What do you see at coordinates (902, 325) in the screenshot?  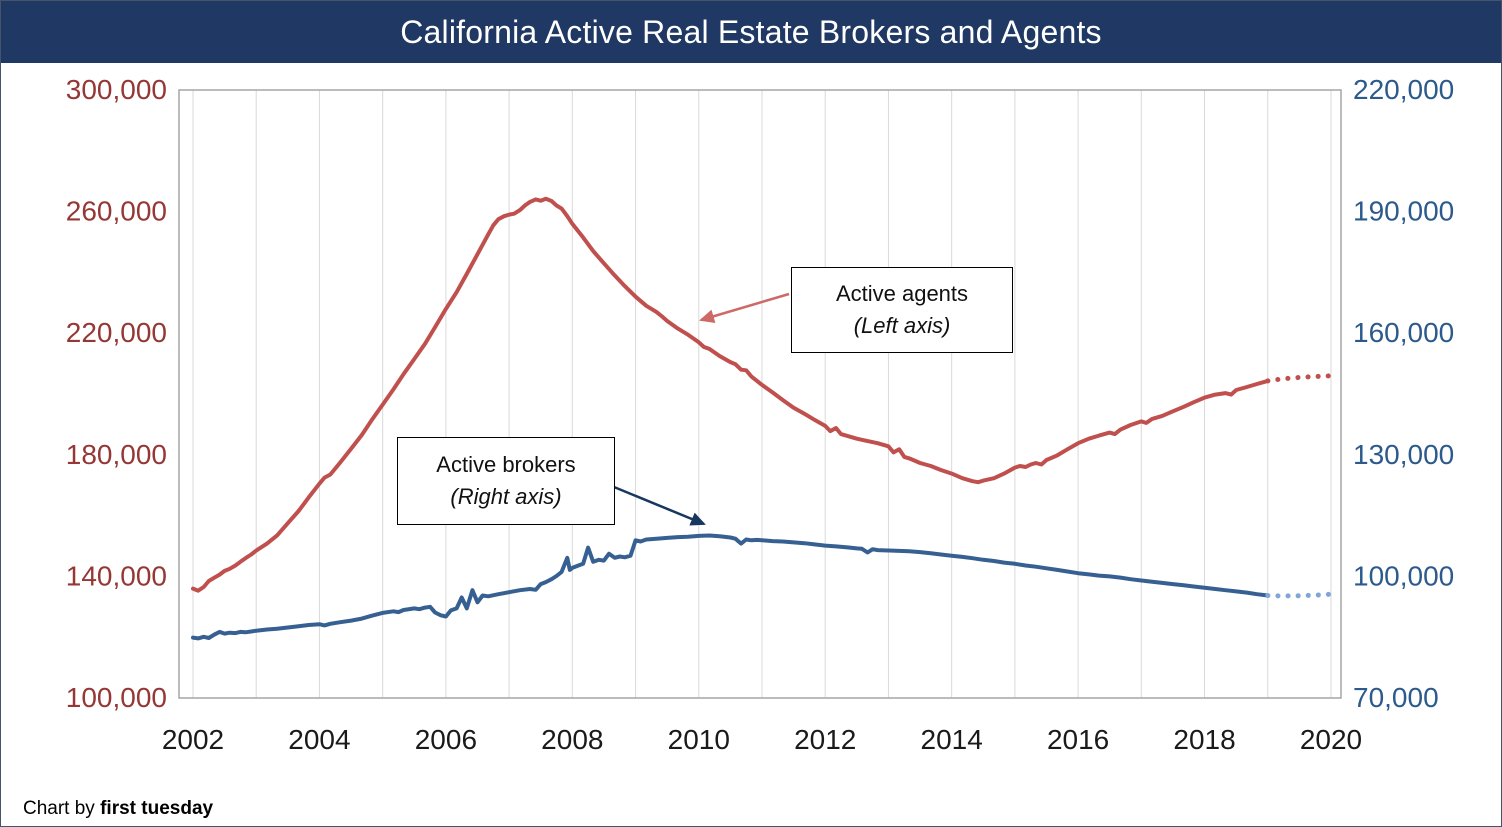 I see `agents-annotation-axis-note: (Left axis)` at bounding box center [902, 325].